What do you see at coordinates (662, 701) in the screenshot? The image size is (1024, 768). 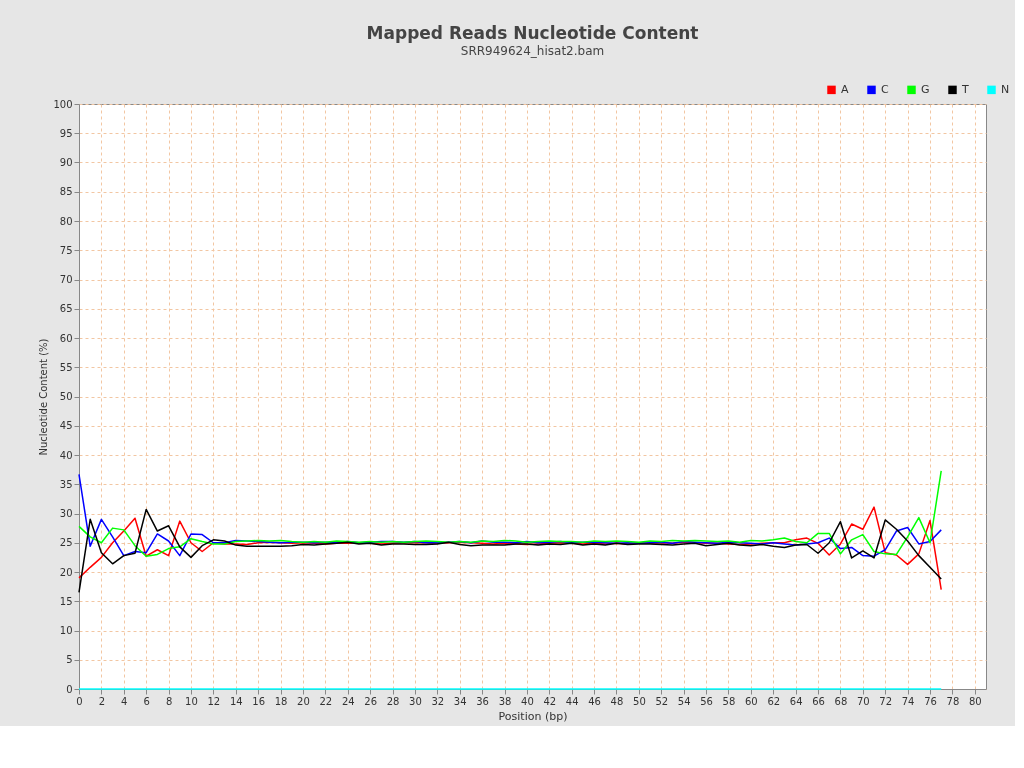 I see `x-tick-label: 52` at bounding box center [662, 701].